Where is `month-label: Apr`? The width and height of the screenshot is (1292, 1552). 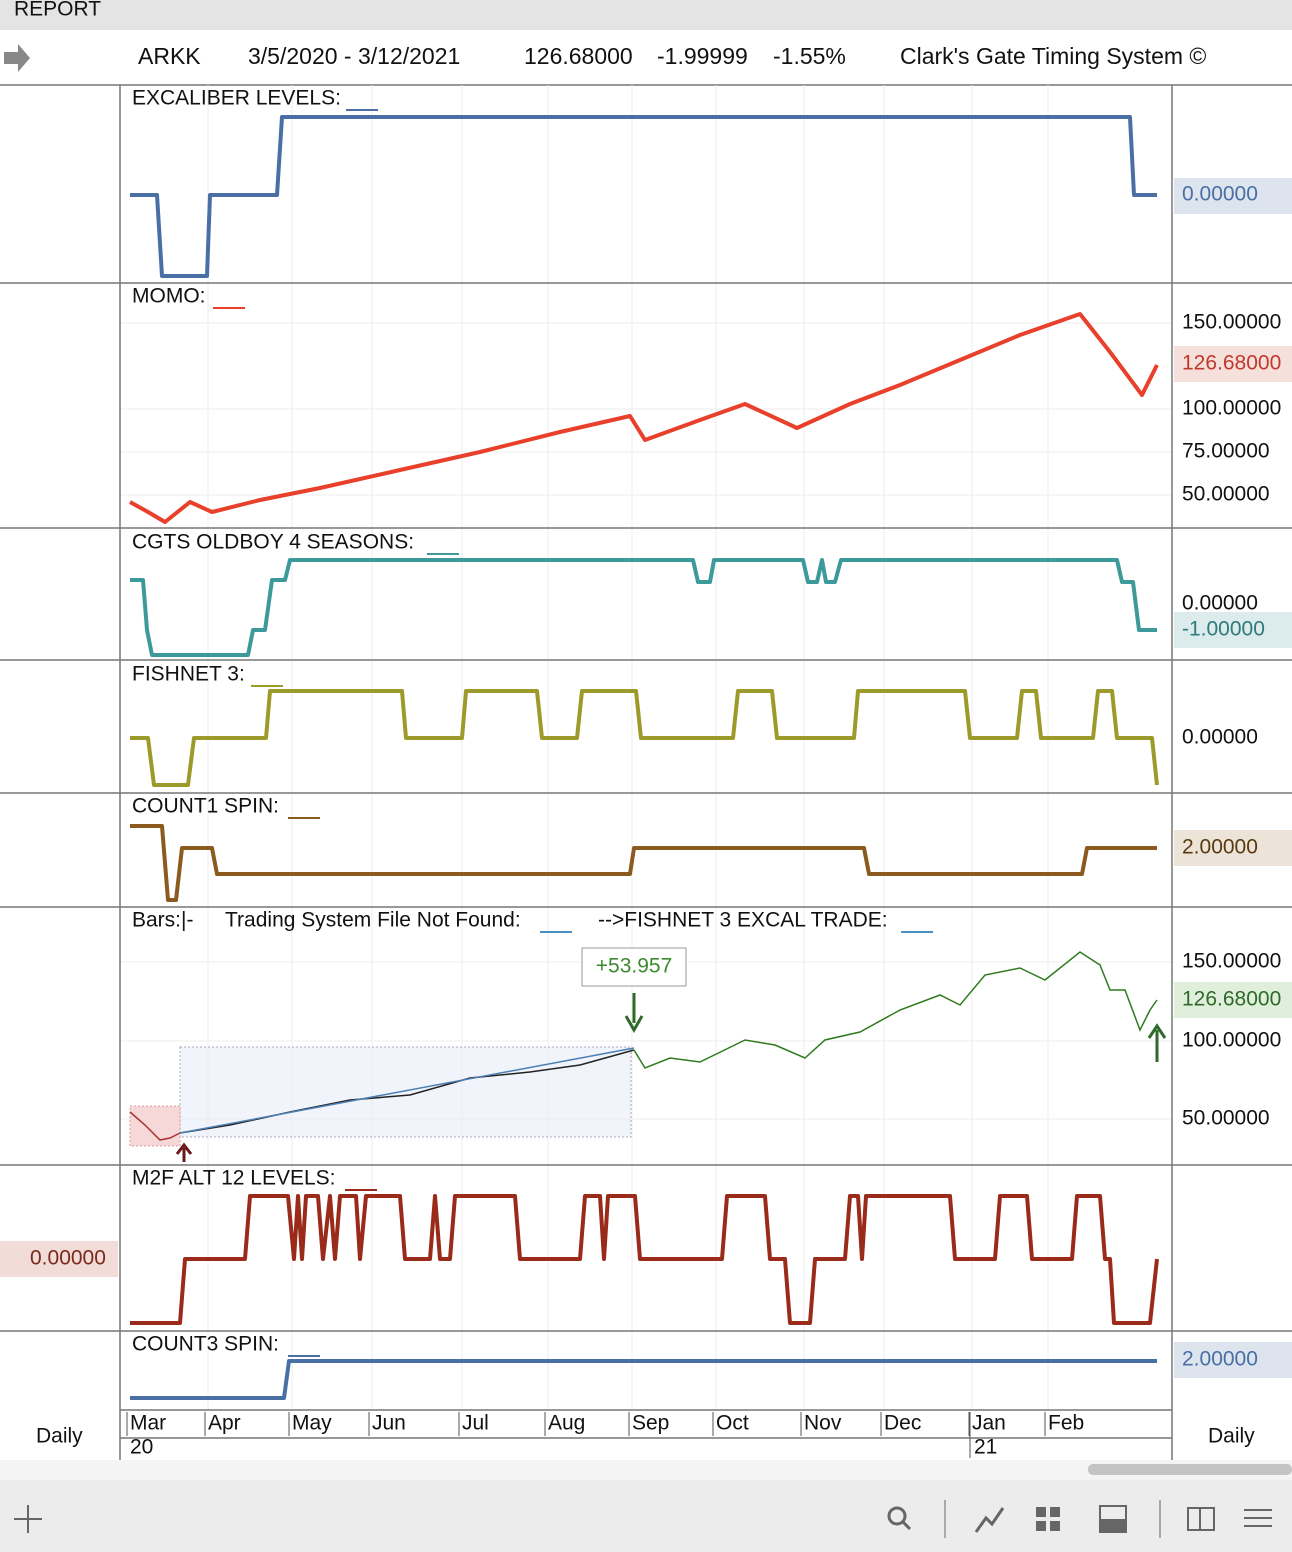
month-label: Apr is located at coordinates (224, 1423).